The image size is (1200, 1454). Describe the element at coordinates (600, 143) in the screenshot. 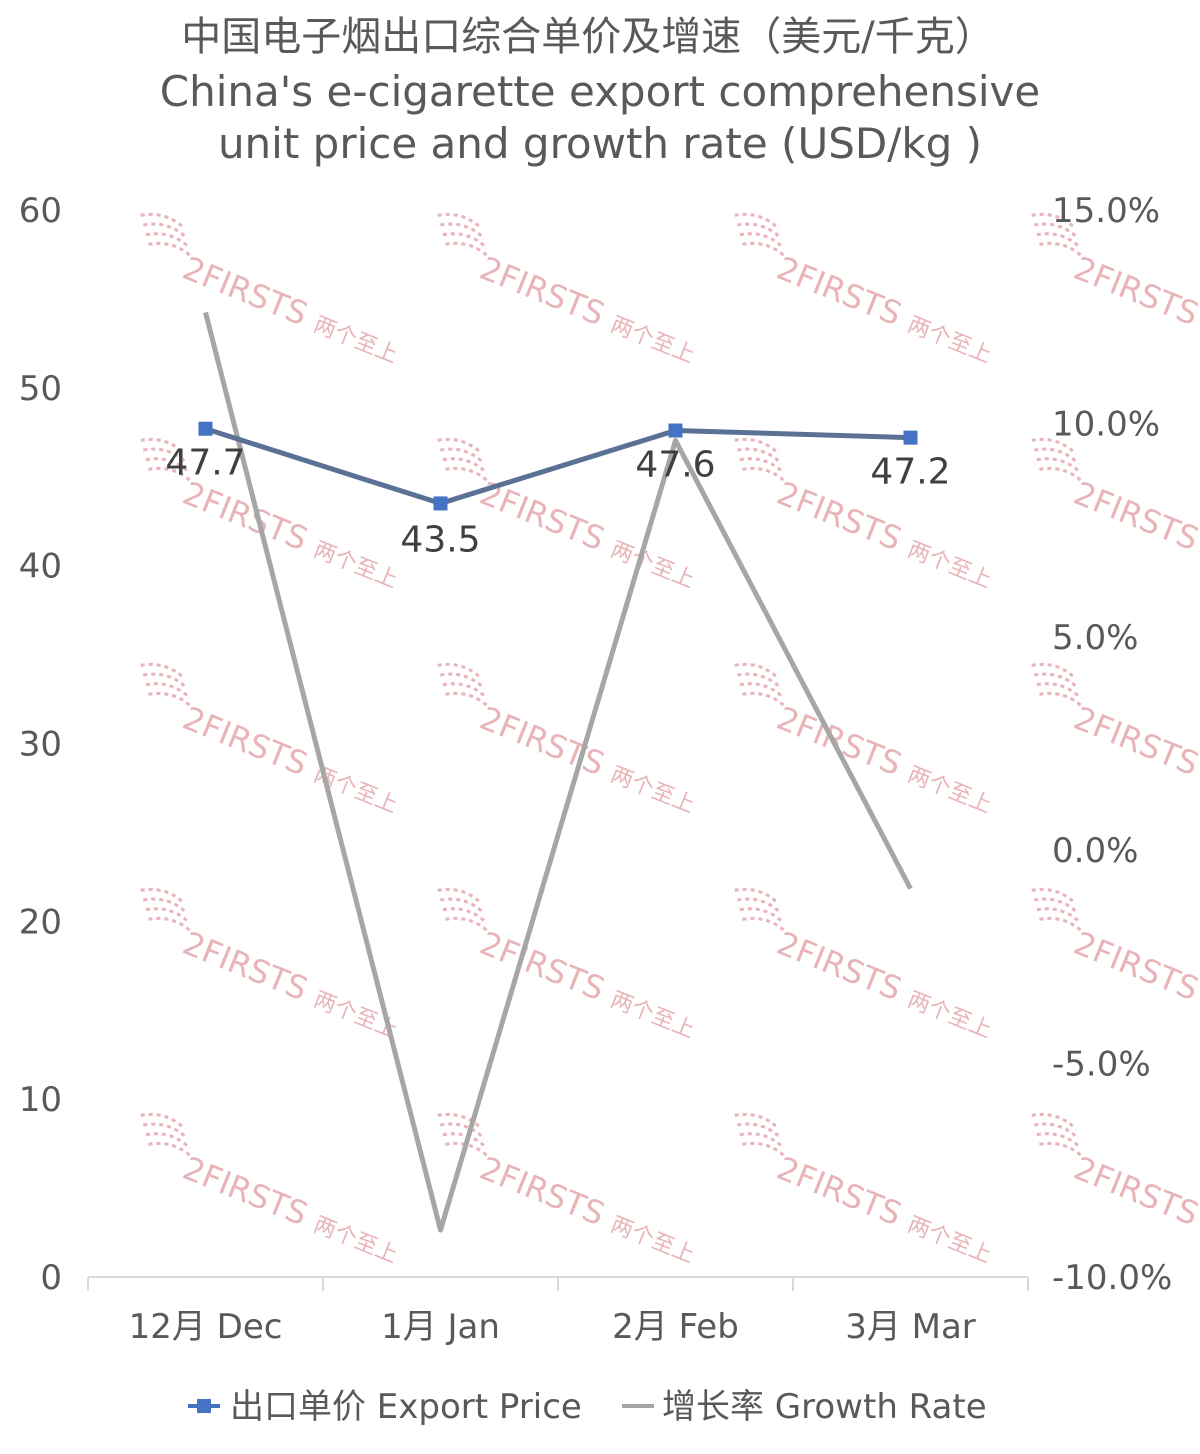

I see `chart-title-en-line2: unit price and growth rate (USD/kg )` at that location.